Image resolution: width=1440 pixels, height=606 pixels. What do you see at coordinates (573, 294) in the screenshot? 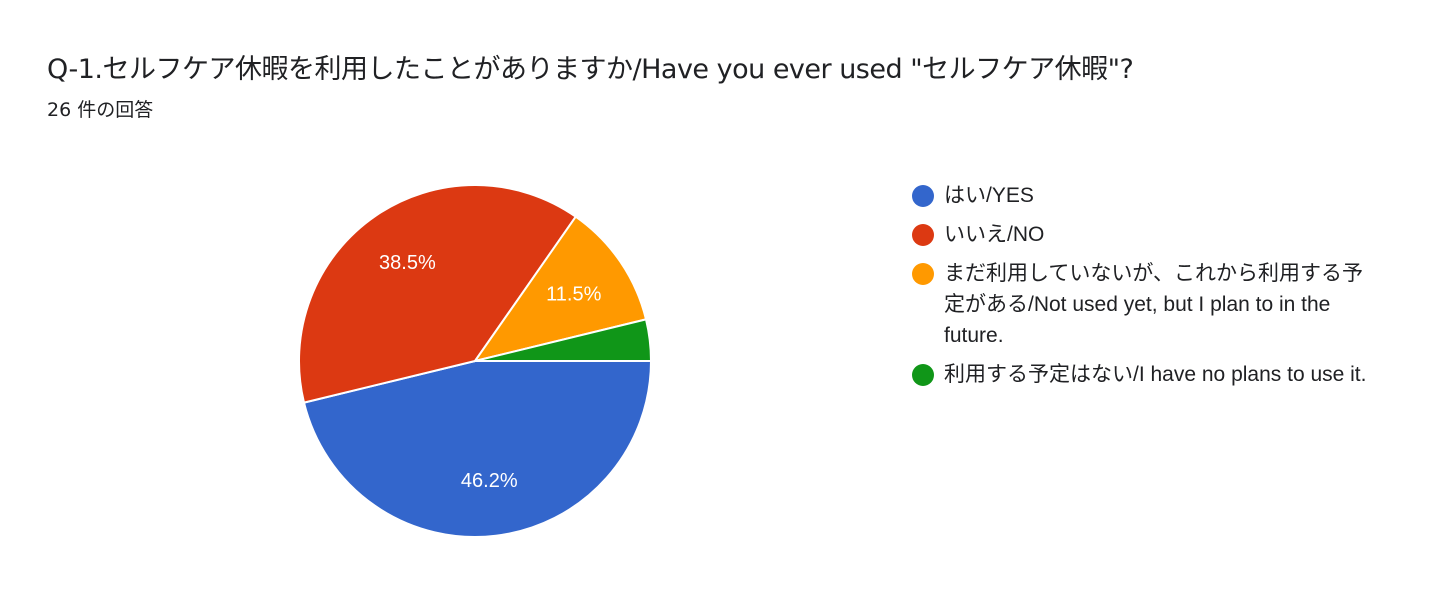
I see `slice-label-3: 11.5%` at bounding box center [573, 294].